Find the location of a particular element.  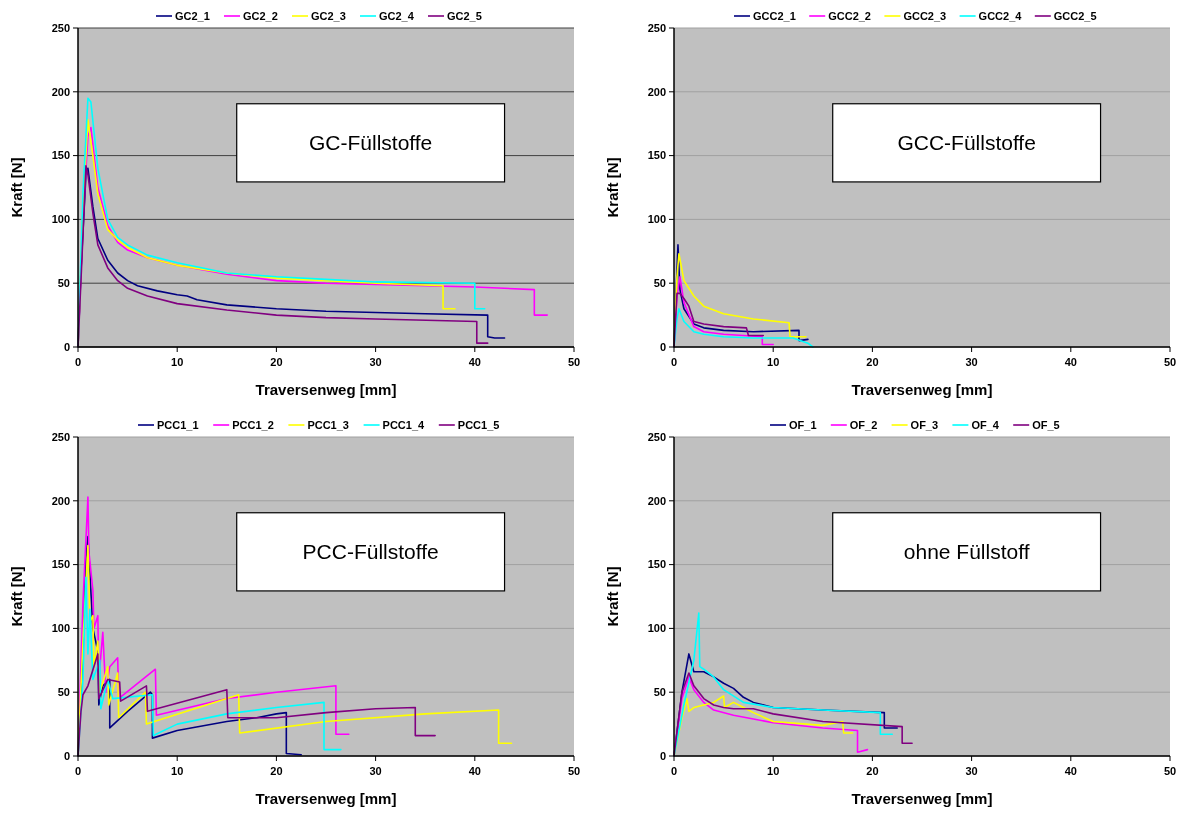

legend-label: PCC1_5 is located at coordinates (478, 424).